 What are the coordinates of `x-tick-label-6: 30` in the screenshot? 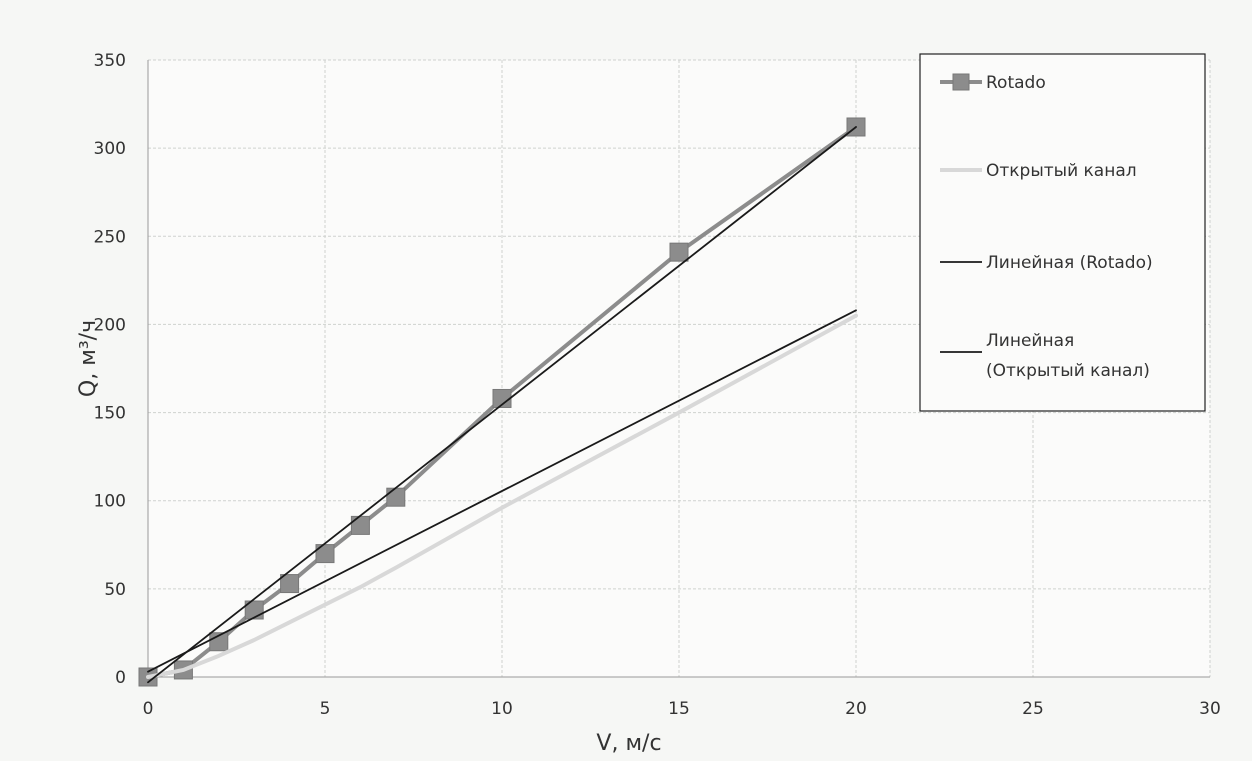 It's located at (1210, 709).